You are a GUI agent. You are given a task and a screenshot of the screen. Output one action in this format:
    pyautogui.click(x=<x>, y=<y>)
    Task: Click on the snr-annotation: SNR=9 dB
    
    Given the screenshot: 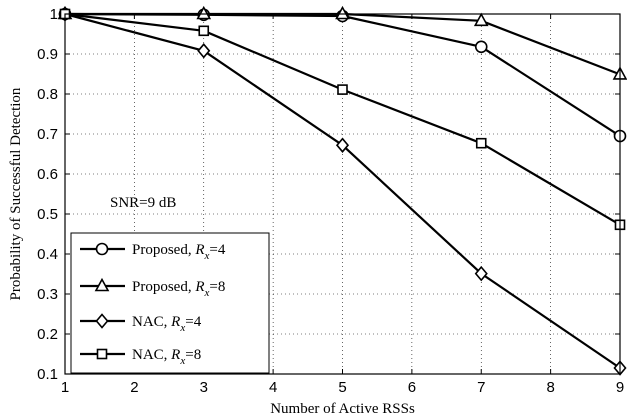 What is the action you would take?
    pyautogui.click(x=143, y=203)
    